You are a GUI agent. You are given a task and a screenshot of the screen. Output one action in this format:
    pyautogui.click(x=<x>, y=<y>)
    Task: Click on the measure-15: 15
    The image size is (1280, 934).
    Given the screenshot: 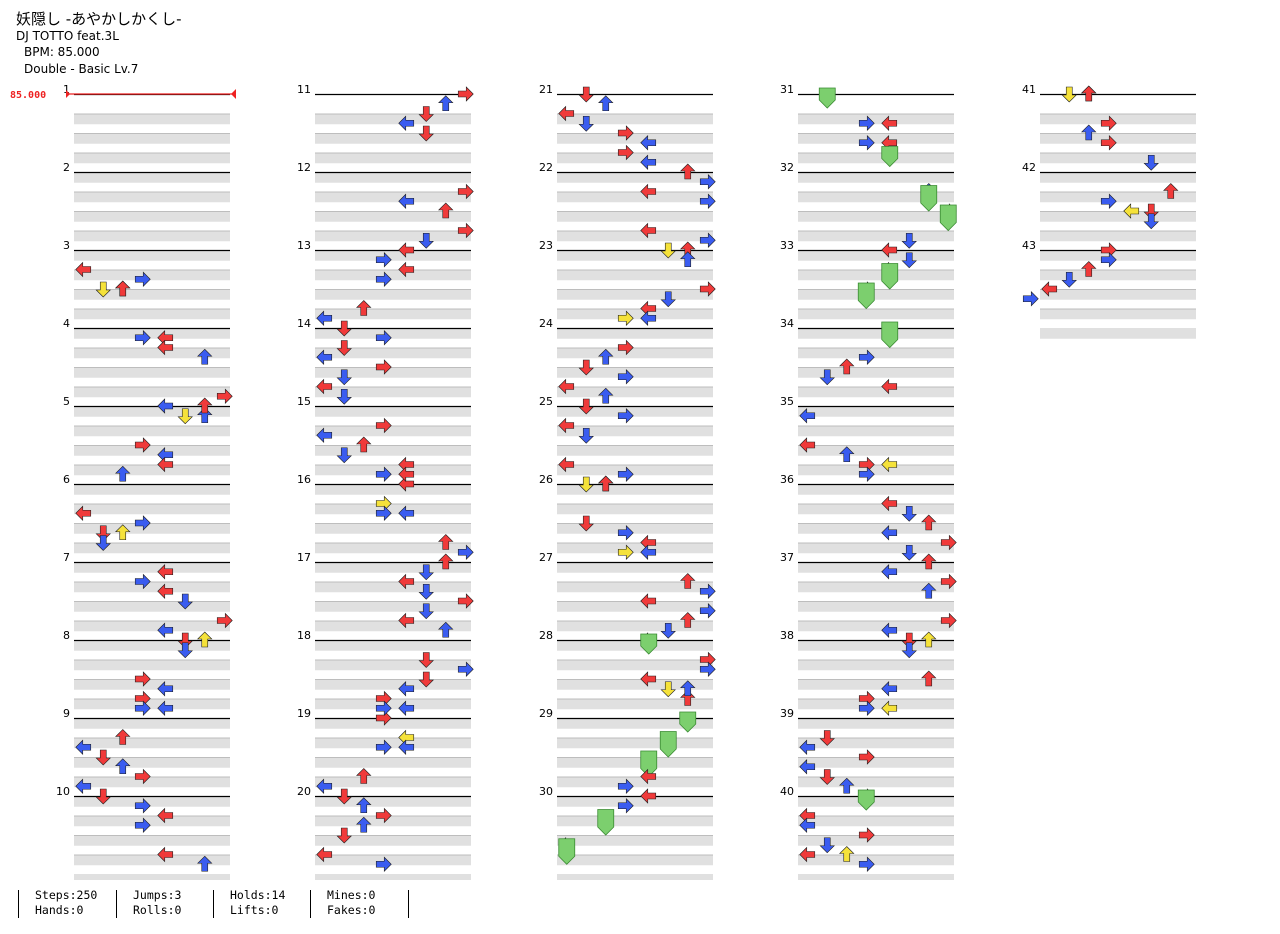 What is the action you would take?
    pyautogui.click(x=384, y=445)
    